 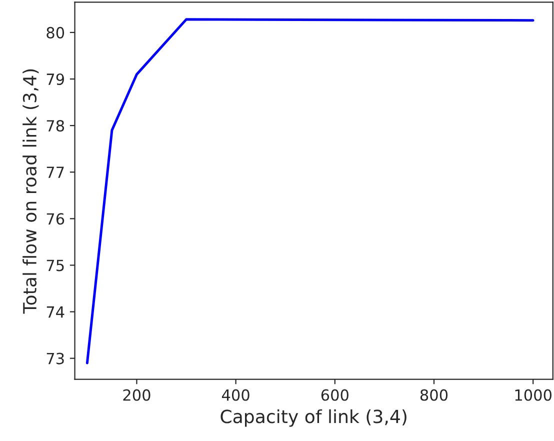 What do you see at coordinates (55, 312) in the screenshot?
I see `y-tick-label: 74` at bounding box center [55, 312].